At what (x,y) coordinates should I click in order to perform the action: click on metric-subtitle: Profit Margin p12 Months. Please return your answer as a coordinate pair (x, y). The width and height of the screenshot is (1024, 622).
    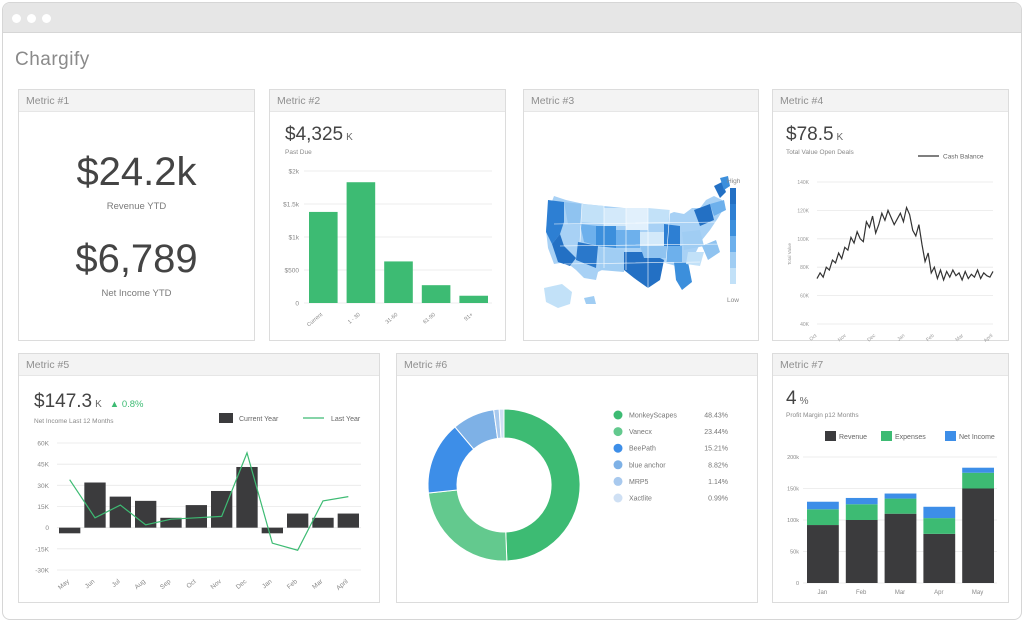
    Looking at the image, I should click on (822, 415).